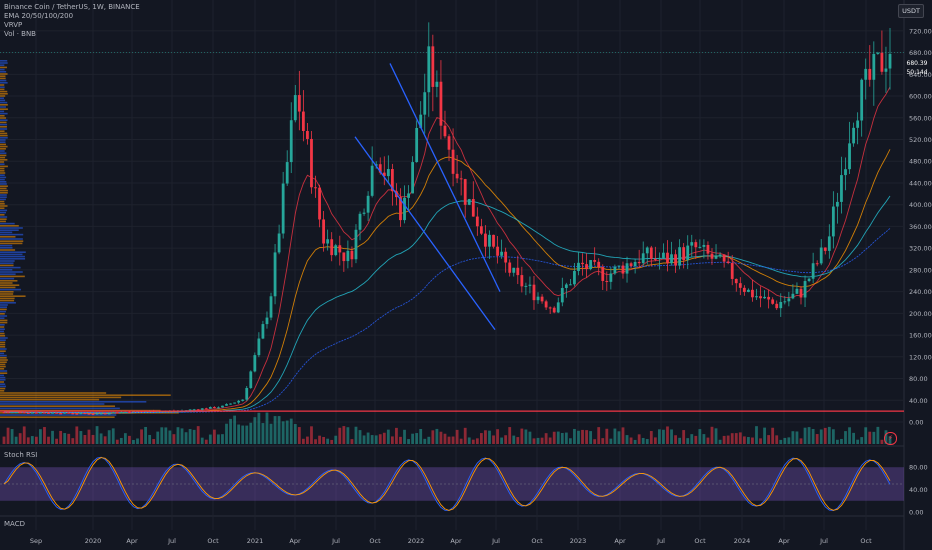  What do you see at coordinates (700, 541) in the screenshot?
I see `time-tick-label: Oct` at bounding box center [700, 541].